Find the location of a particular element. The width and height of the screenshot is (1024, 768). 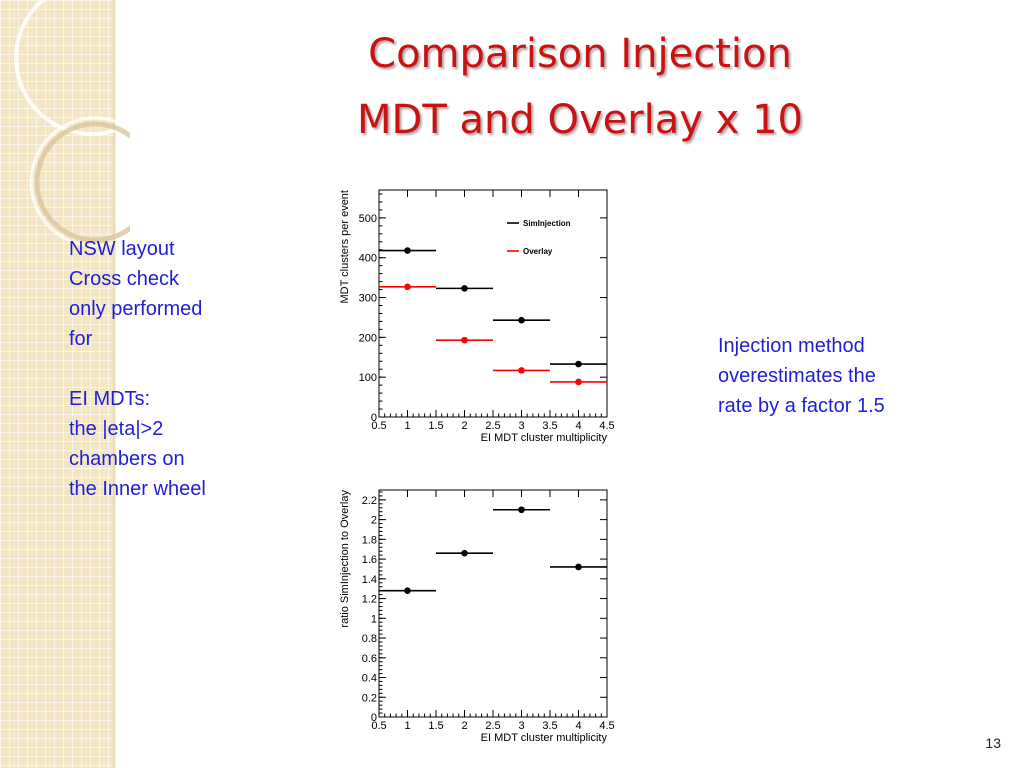

y-tick-label: 400 is located at coordinates (368, 259).